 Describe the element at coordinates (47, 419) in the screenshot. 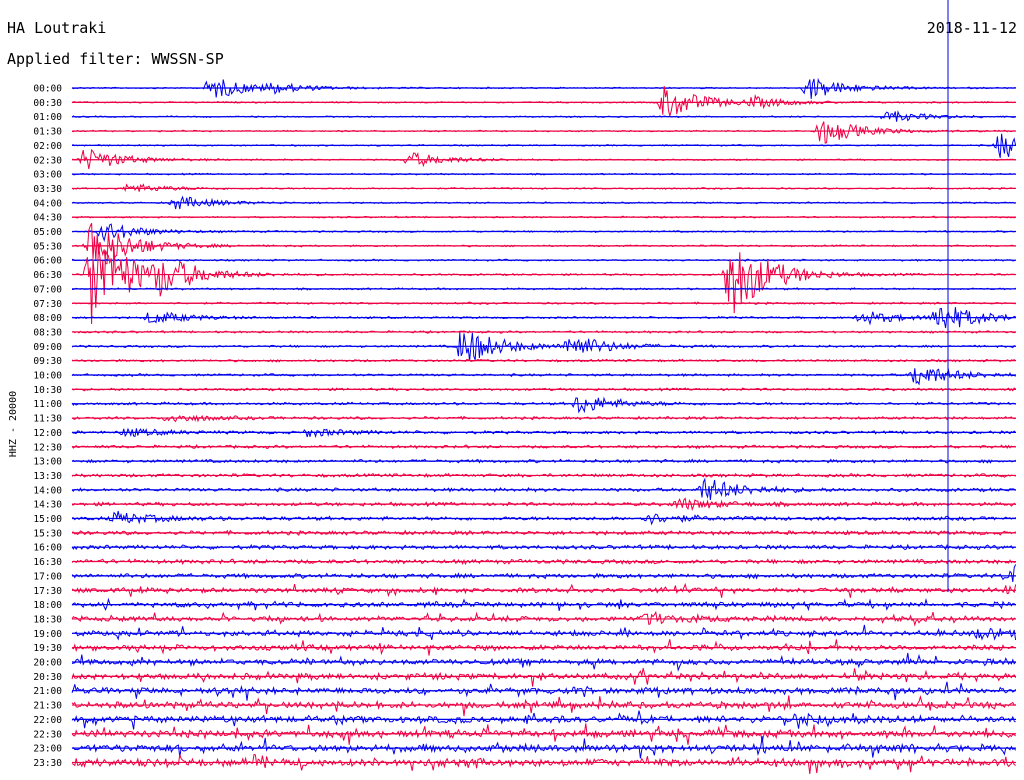

I see `row-label: 11:30` at that location.